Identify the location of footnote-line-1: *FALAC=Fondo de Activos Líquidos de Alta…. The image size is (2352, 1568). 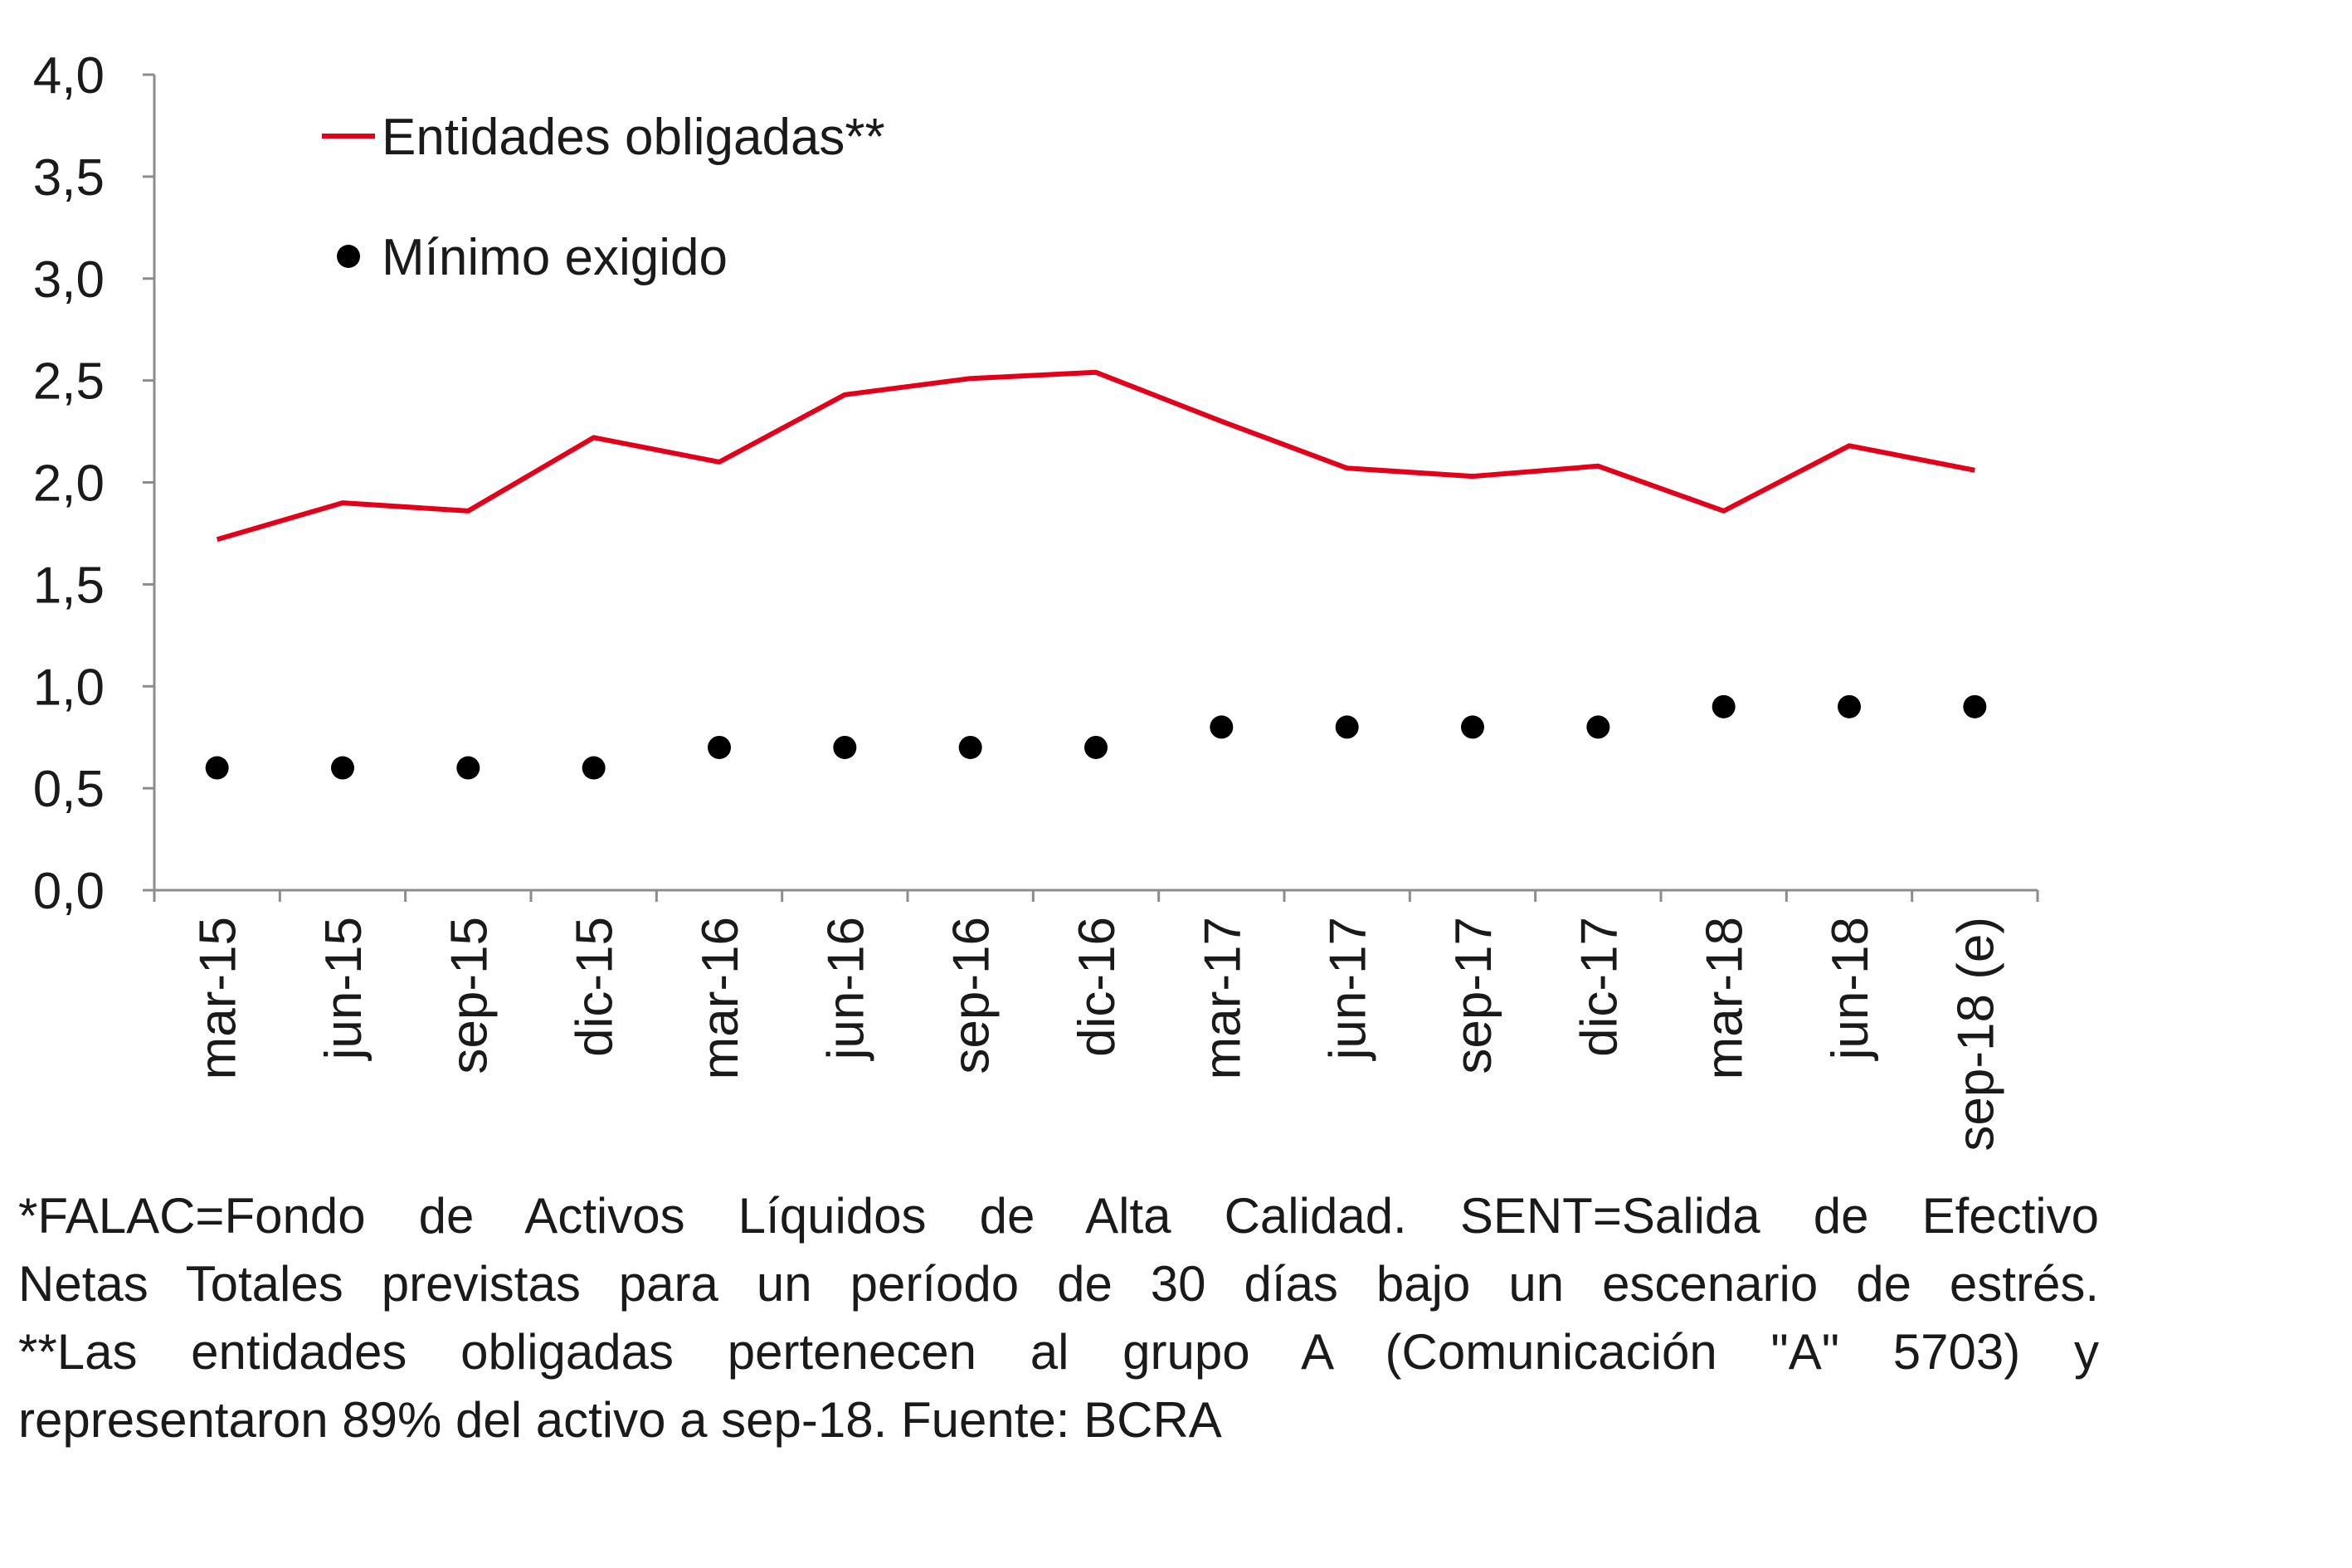
(1058, 1216).